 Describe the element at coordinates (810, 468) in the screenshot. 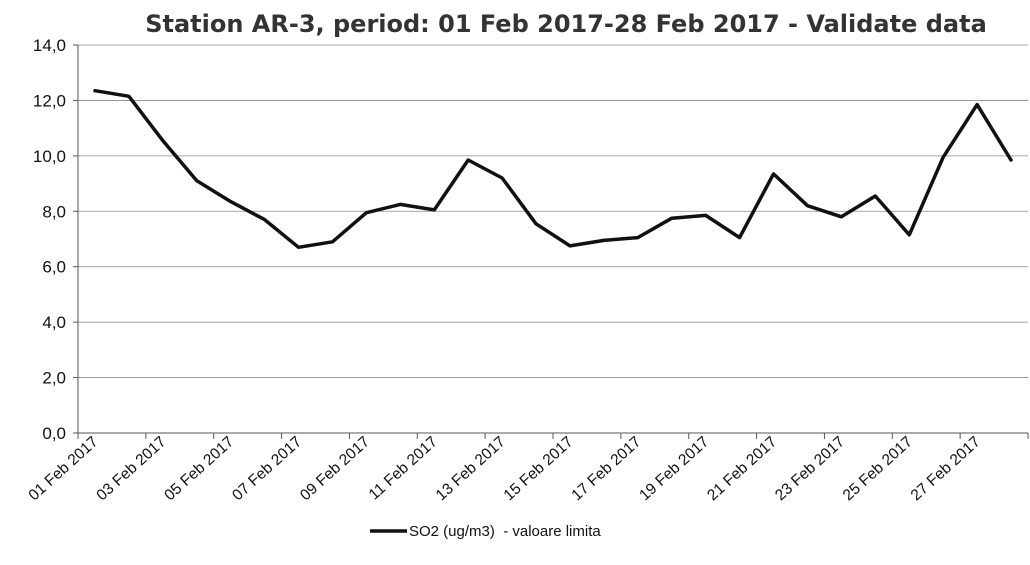

I see `x-tick-label: 23 Feb 2017` at that location.